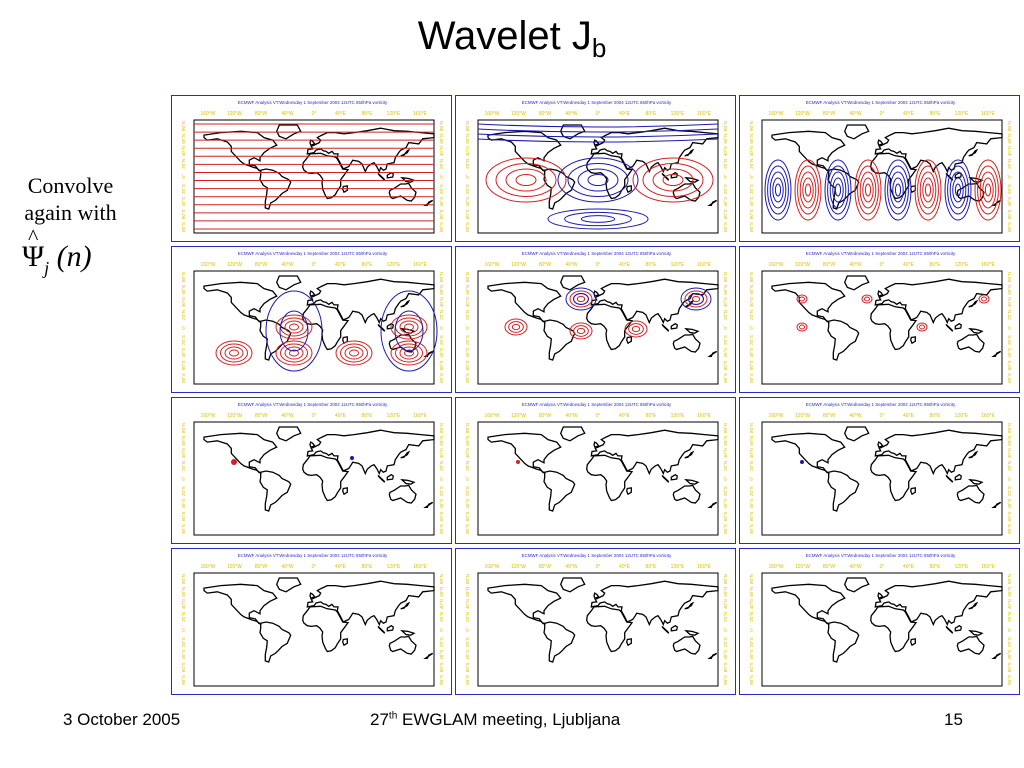 This screenshot has height=768, width=1024. Describe the element at coordinates (495, 719) in the screenshot. I see `footer-meeting: 27th EWGLAM meeting, Ljubljana` at that location.